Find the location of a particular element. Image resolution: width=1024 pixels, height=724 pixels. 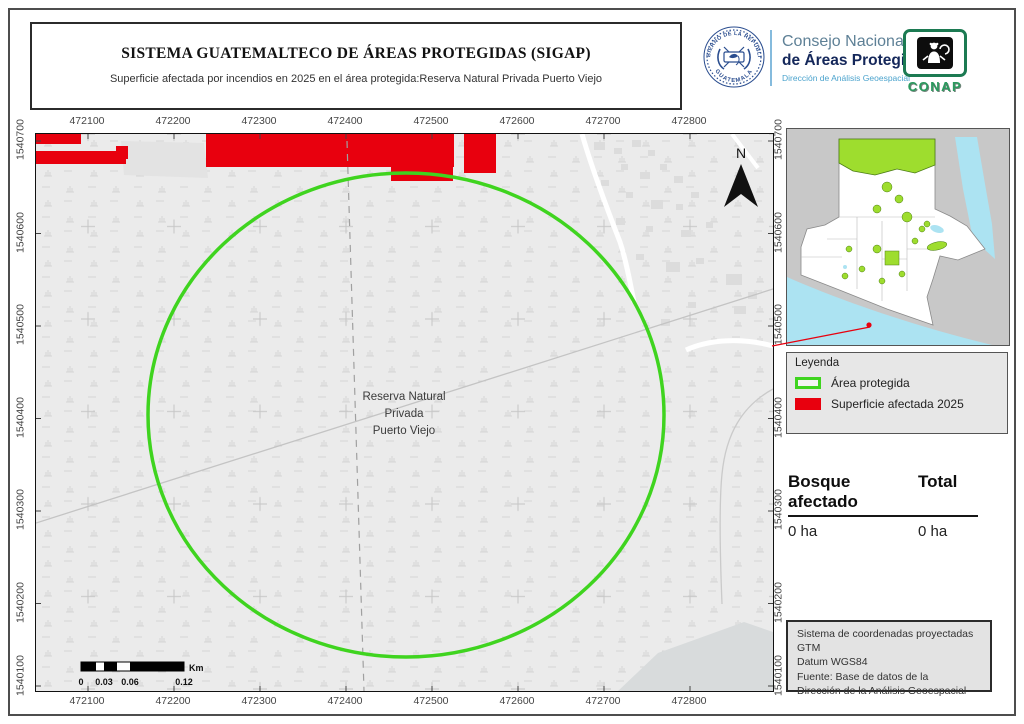

scale-unit: Km is located at coordinates (196, 668).